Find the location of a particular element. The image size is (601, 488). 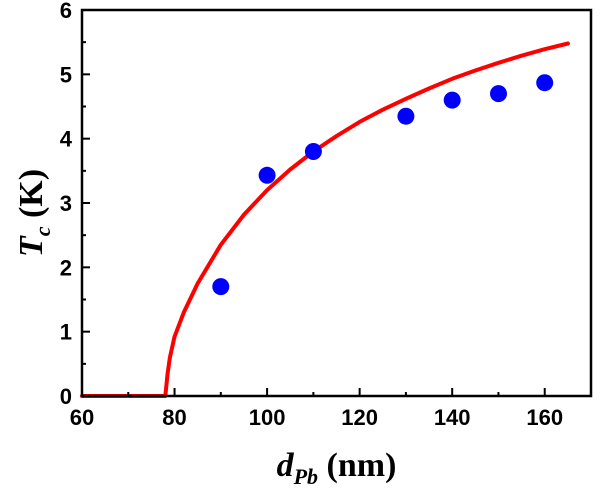

axis-subscript: c is located at coordinates (42, 231).